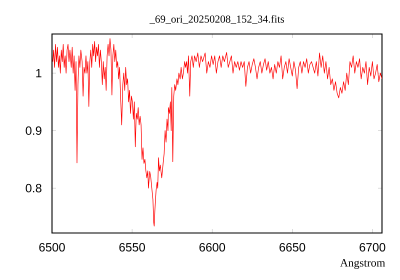 This screenshot has height=280, width=400. I want to click on x-tick-label: 6550, so click(132, 247).